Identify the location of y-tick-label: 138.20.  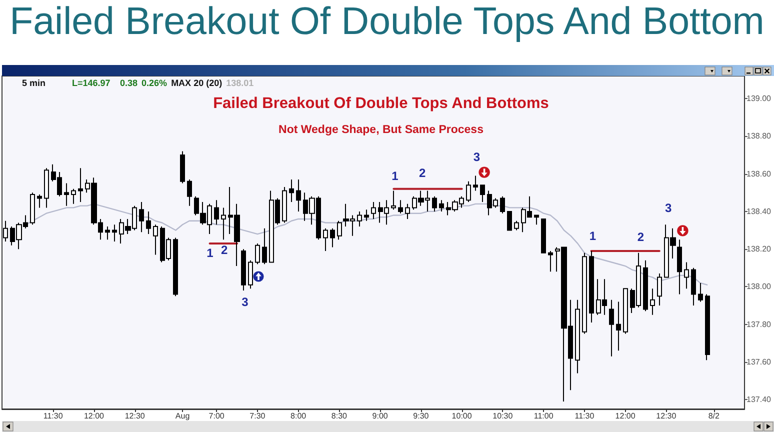
(759, 249).